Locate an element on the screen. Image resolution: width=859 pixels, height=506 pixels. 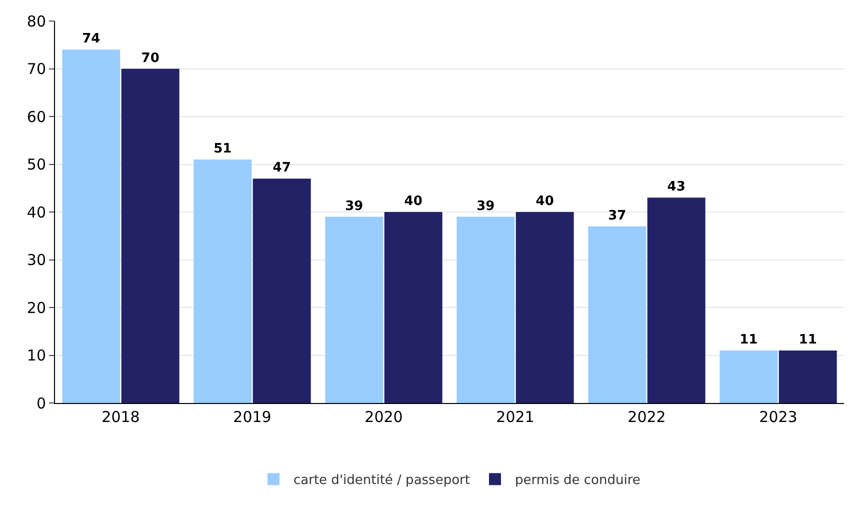
y-tick-label: 60 is located at coordinates (36, 117).